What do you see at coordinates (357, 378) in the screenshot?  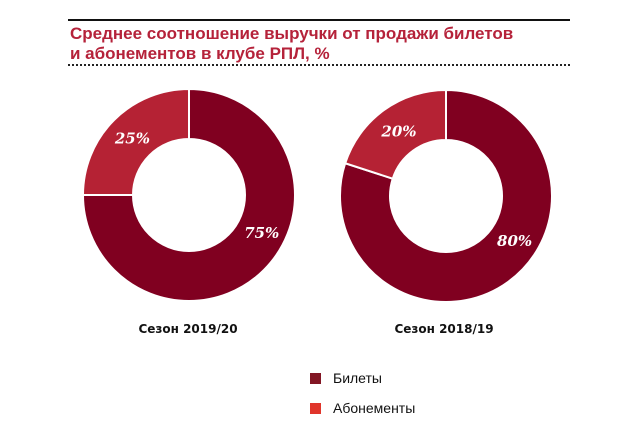 I see `legend-label-tickets: Билеты` at bounding box center [357, 378].